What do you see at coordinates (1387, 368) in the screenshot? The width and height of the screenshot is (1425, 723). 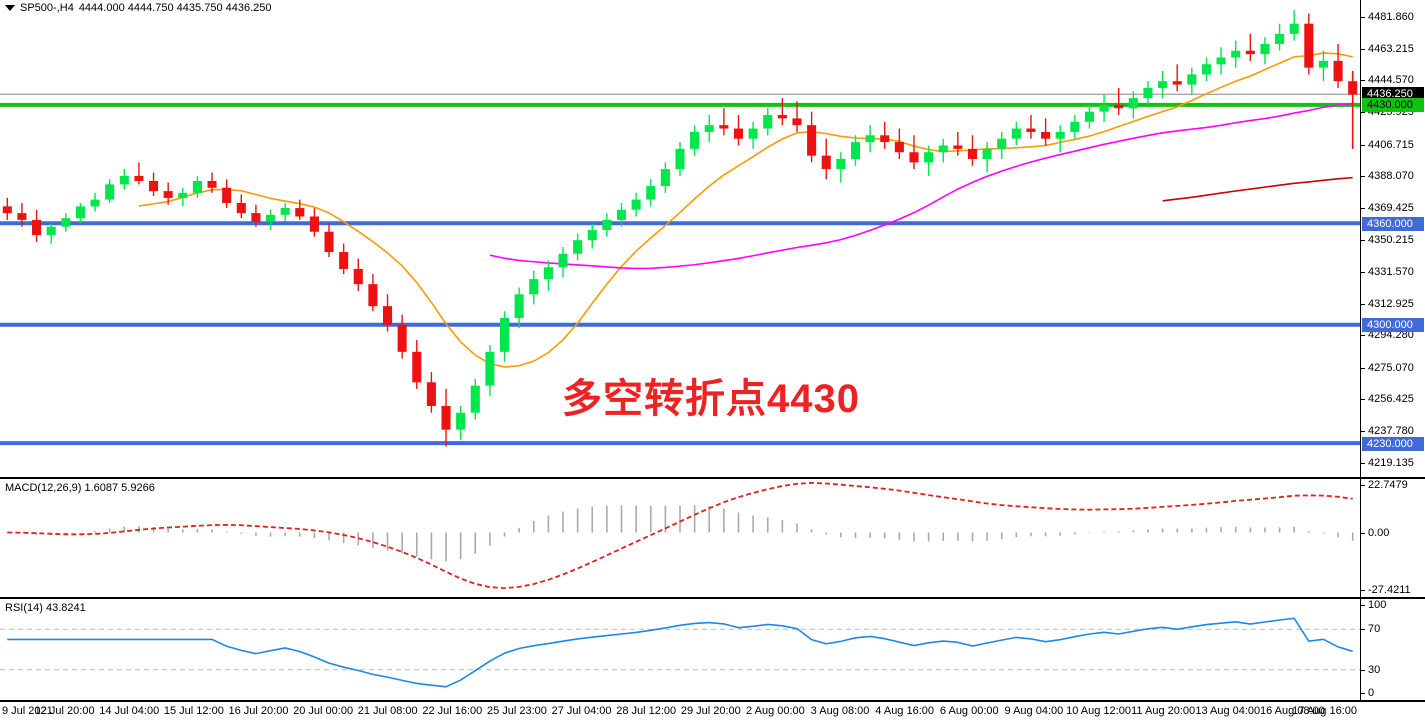 I see `price-axis-tick: 4275.070` at bounding box center [1387, 368].